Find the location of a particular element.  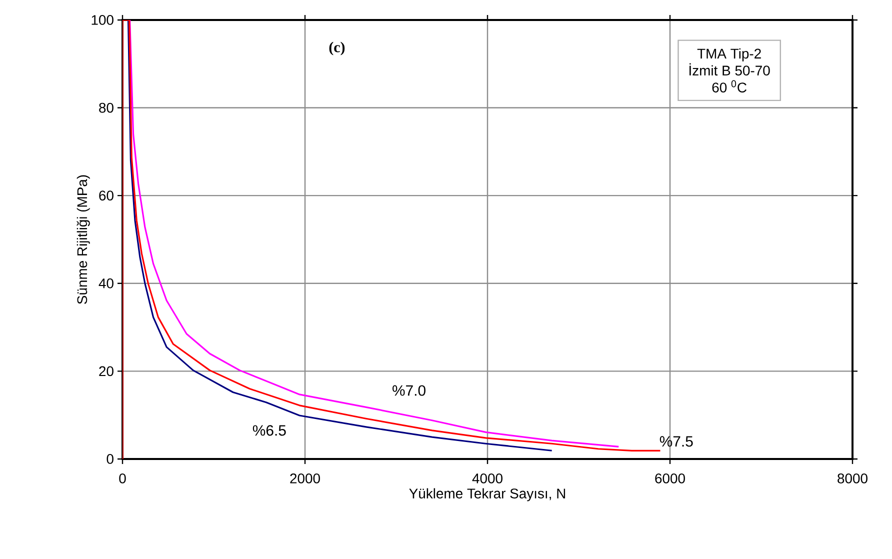

annotation: 60 $^{0}$C is located at coordinates (729, 86).